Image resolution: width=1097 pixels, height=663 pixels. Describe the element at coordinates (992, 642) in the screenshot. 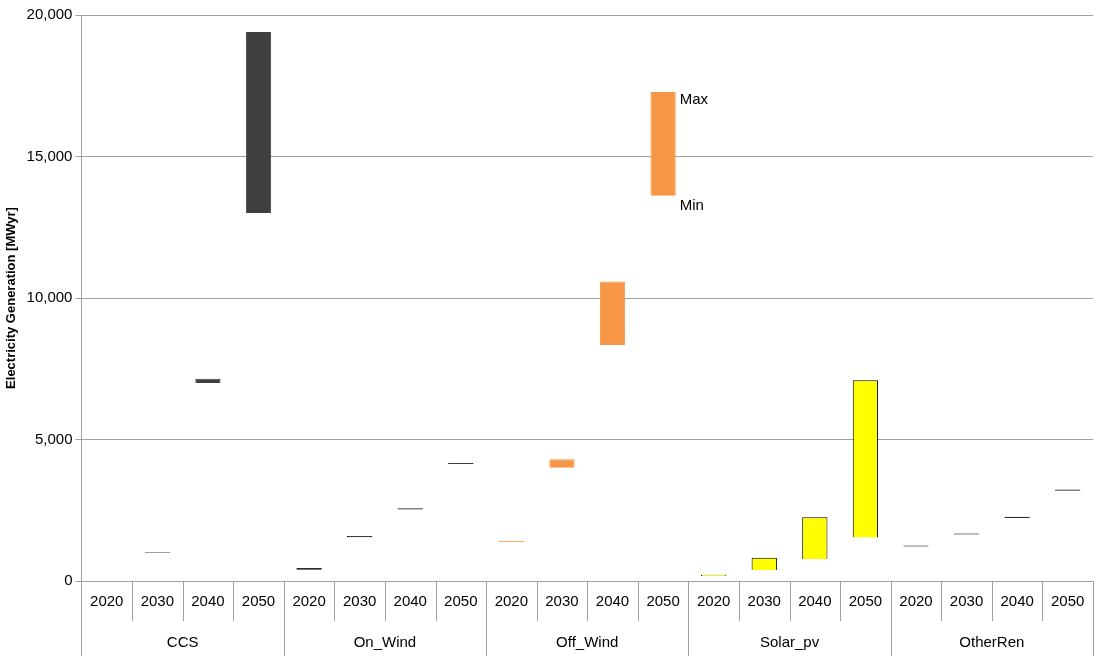

I see `text: OtherRen` at that location.